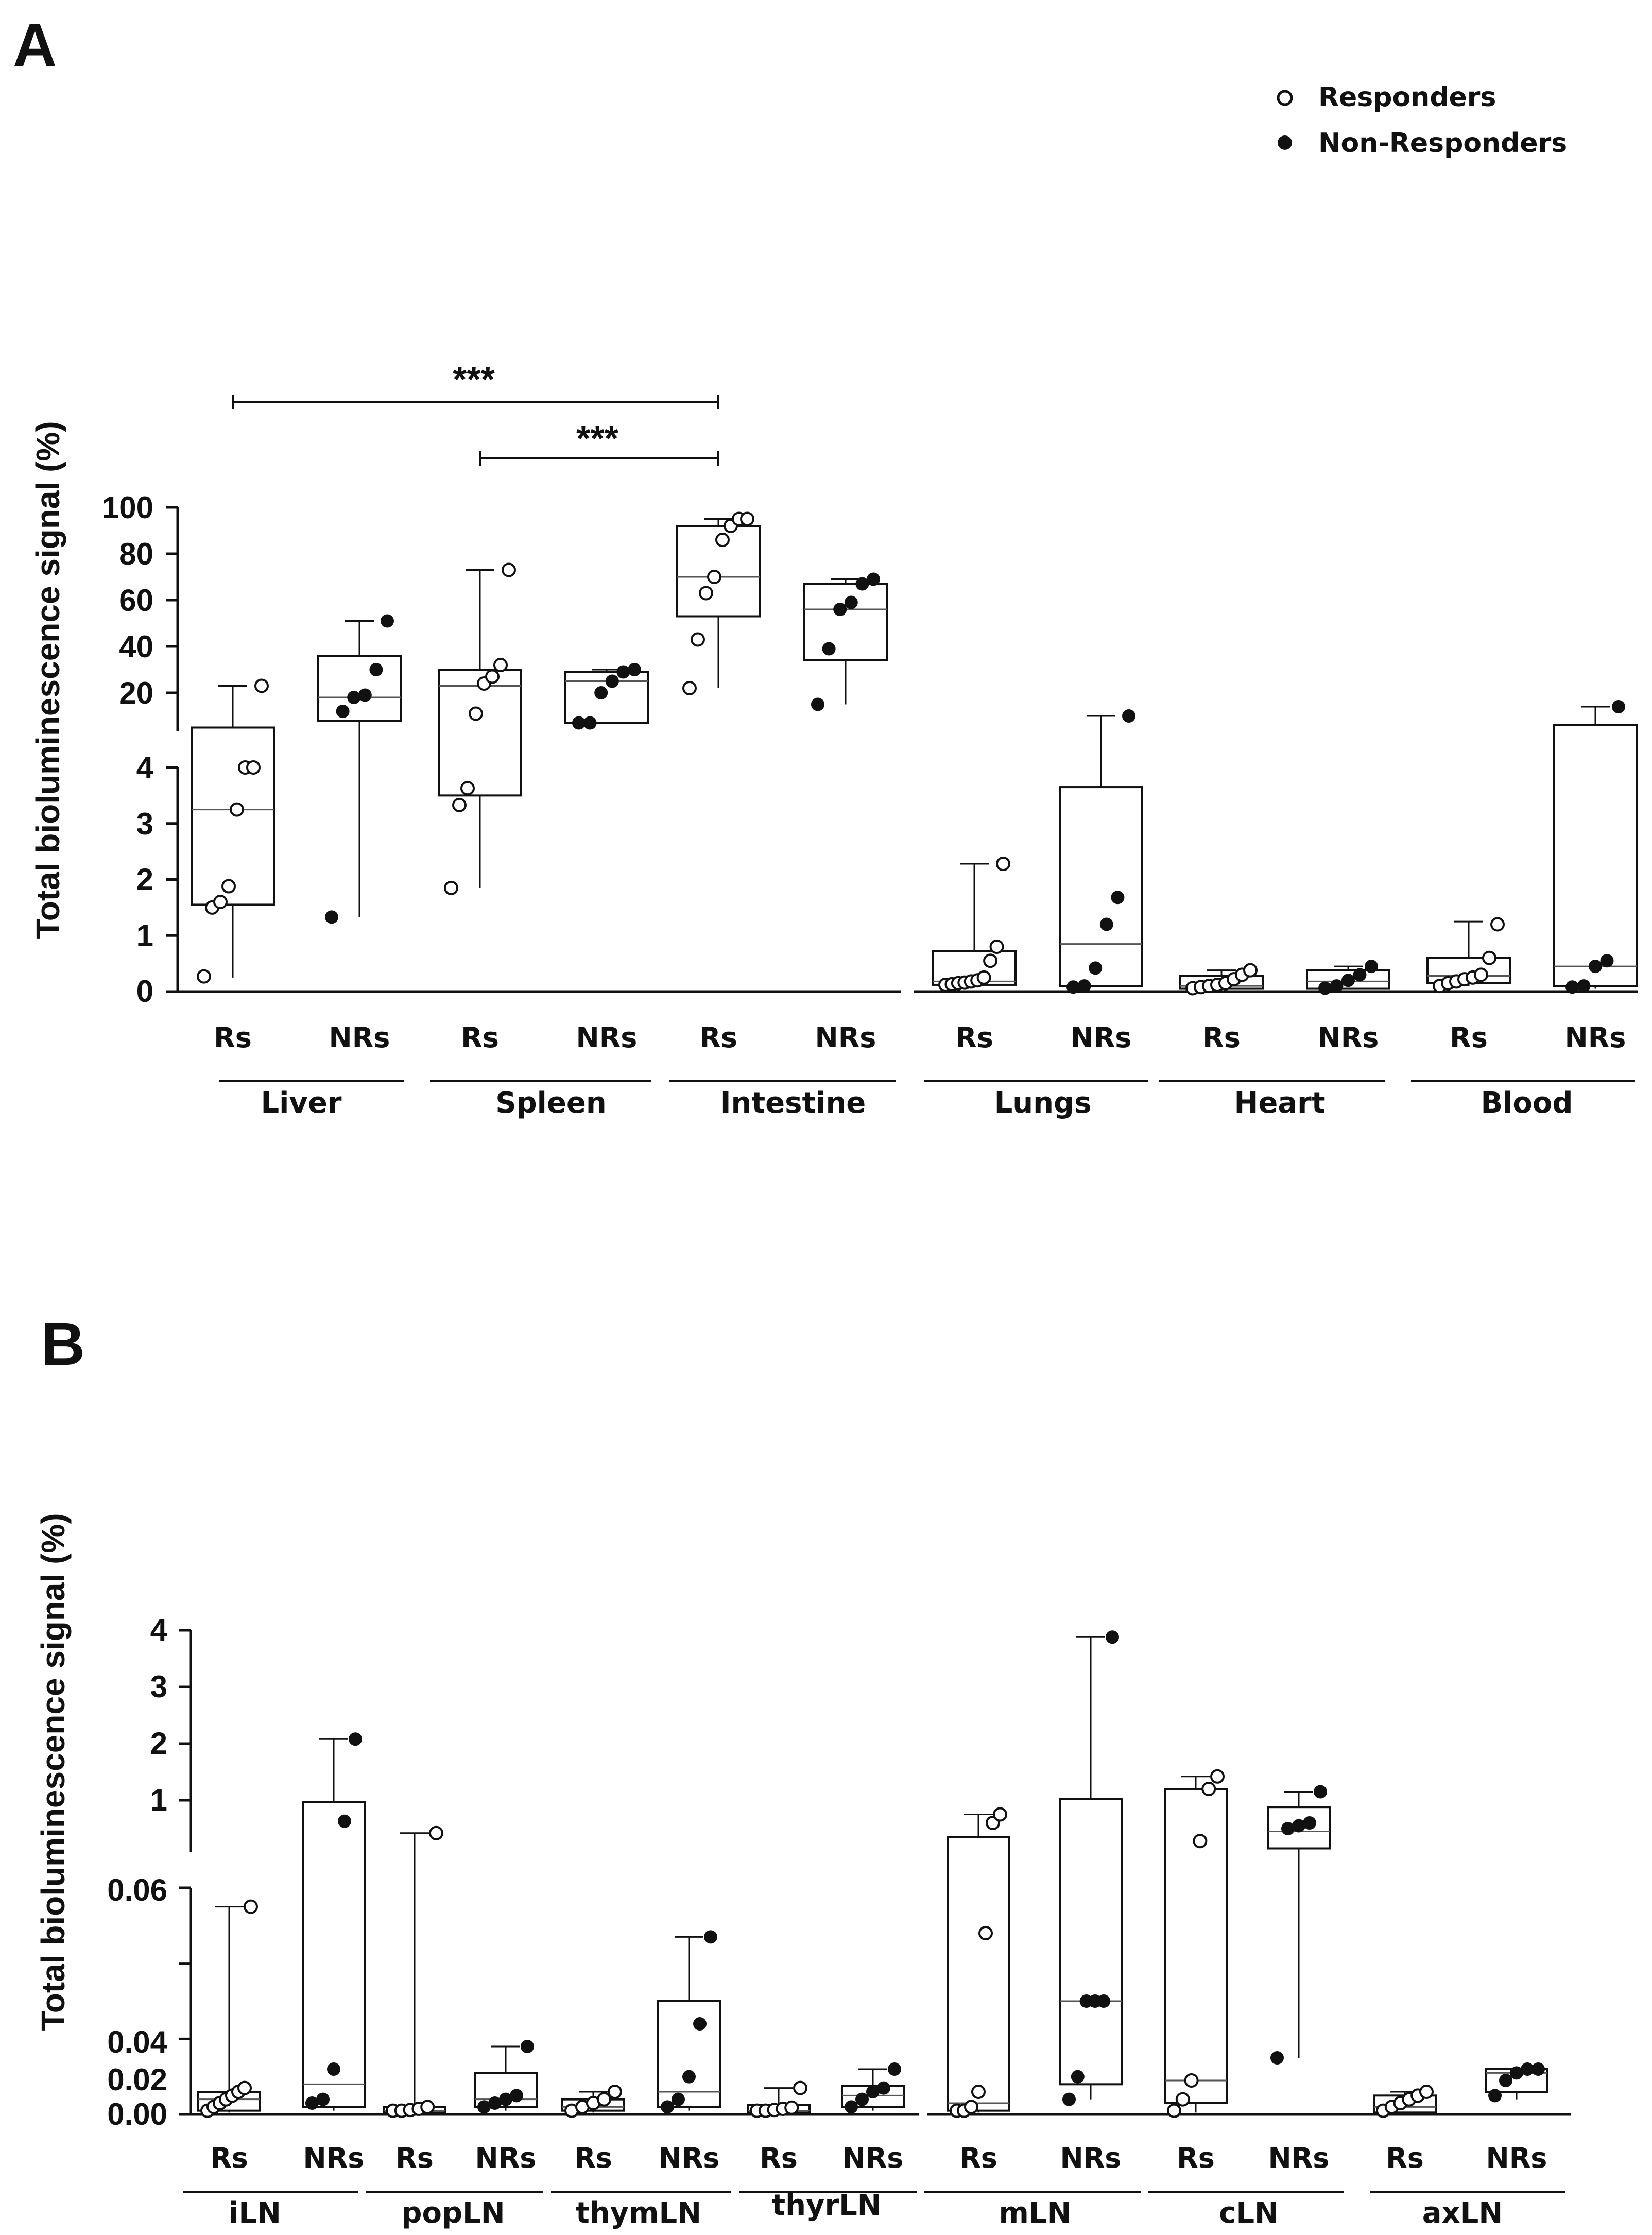 The image size is (1652, 2235). I want to click on a-ytick-lower-1: 1, so click(144, 935).